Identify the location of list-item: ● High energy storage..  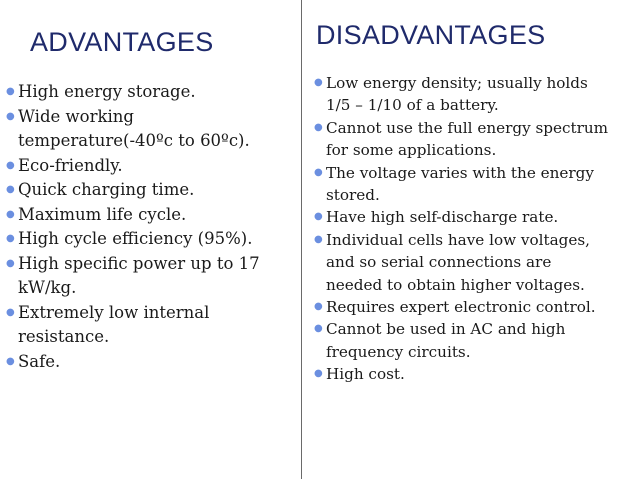
(151, 92).